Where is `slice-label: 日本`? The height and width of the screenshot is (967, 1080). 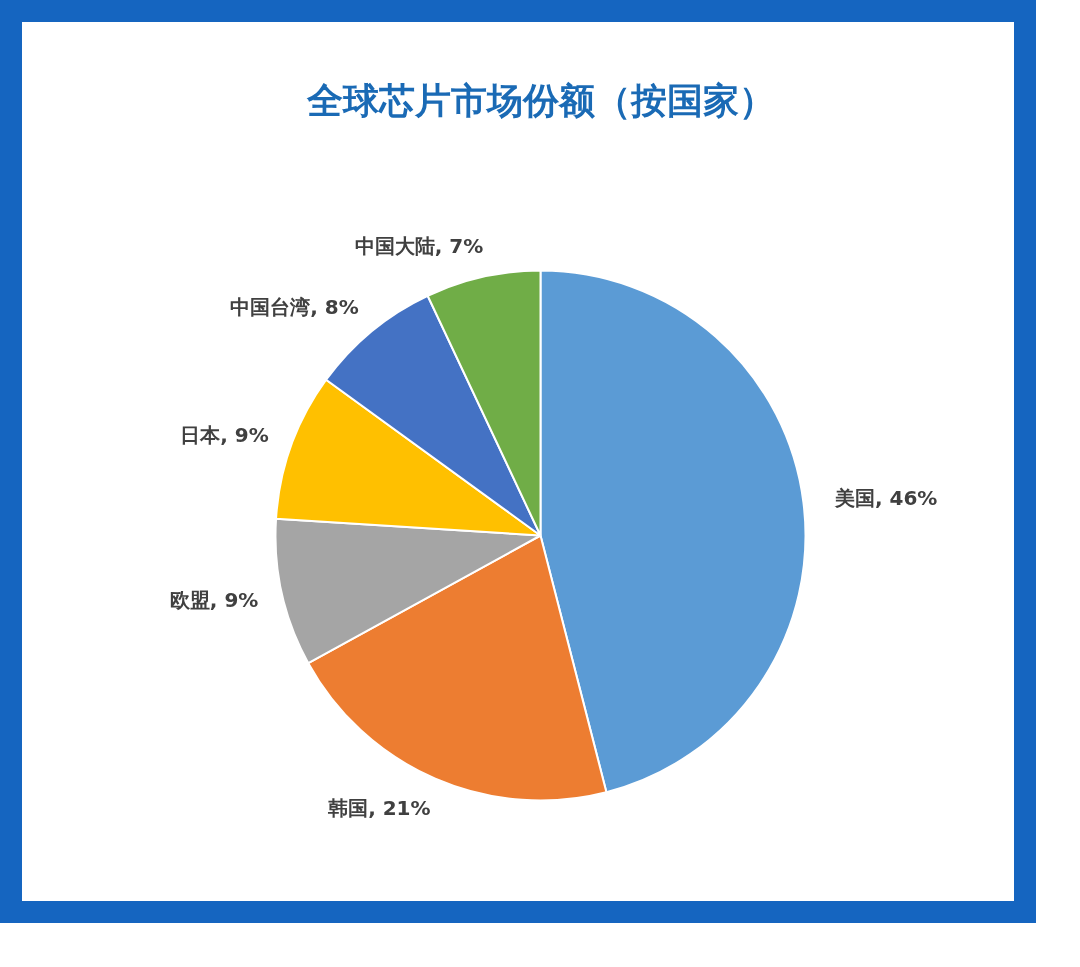 slice-label: 日本 is located at coordinates (201, 434).